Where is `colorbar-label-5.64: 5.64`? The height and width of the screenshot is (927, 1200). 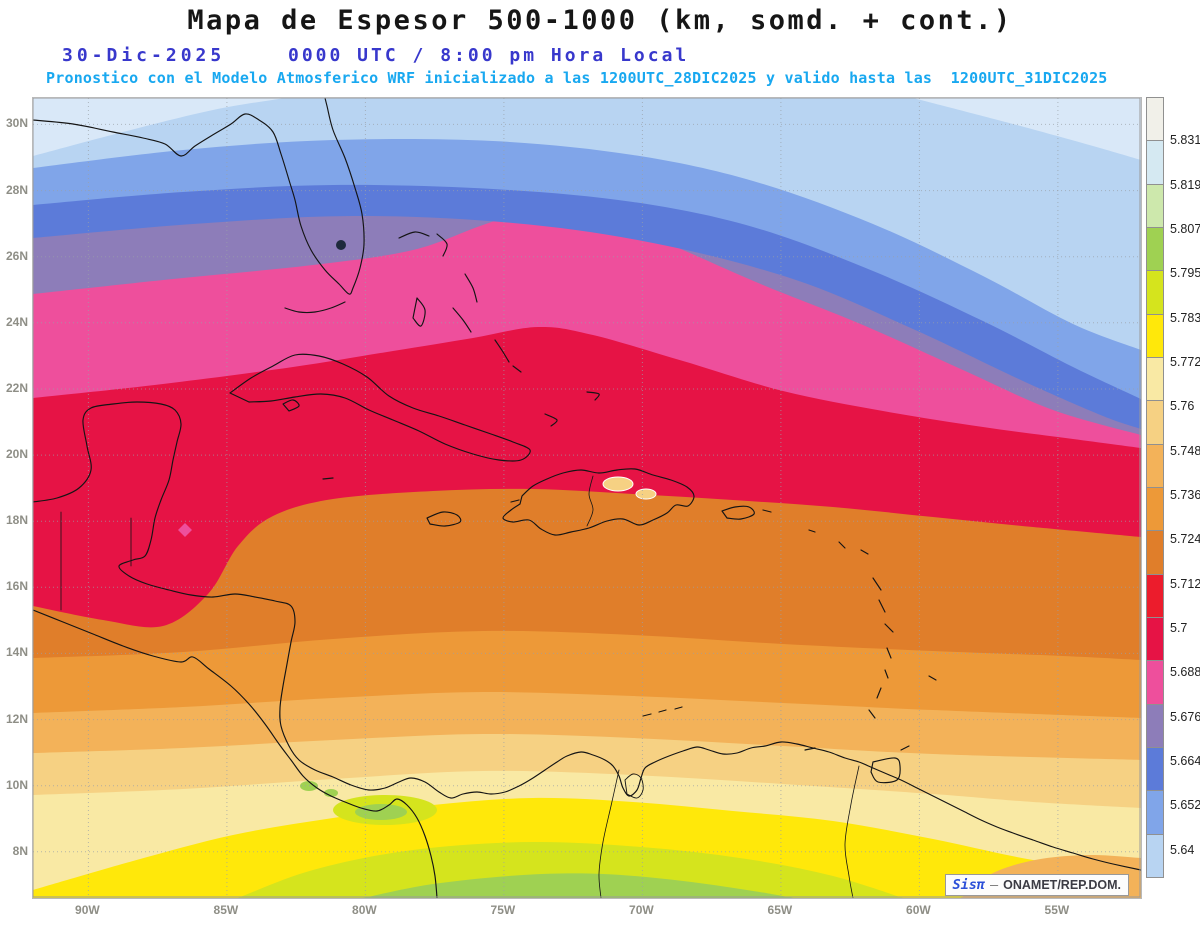
colorbar-label-5.64: 5.64 is located at coordinates (1182, 849).